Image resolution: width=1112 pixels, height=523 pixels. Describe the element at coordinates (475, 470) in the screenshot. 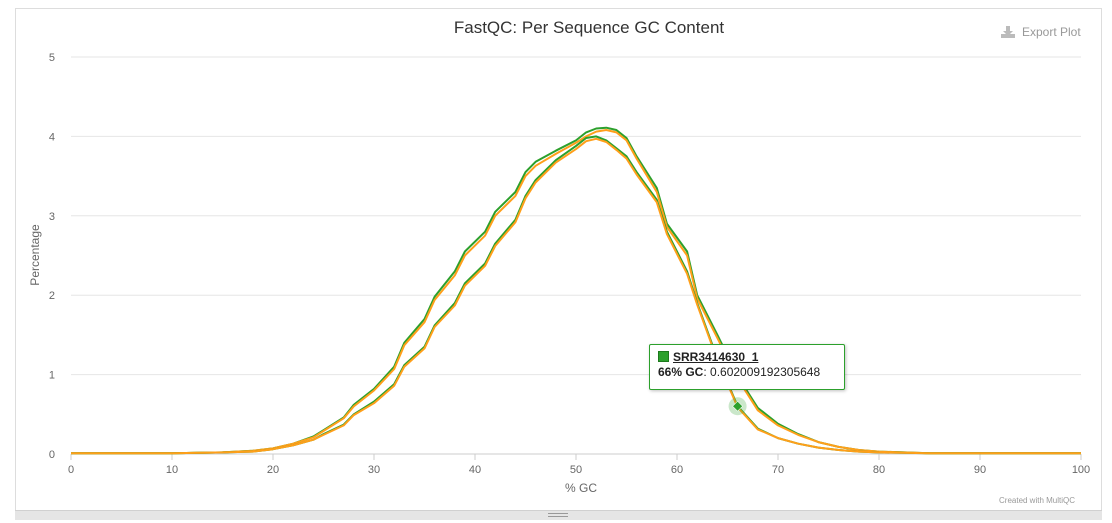

I see `x-tick-label: 40` at that location.